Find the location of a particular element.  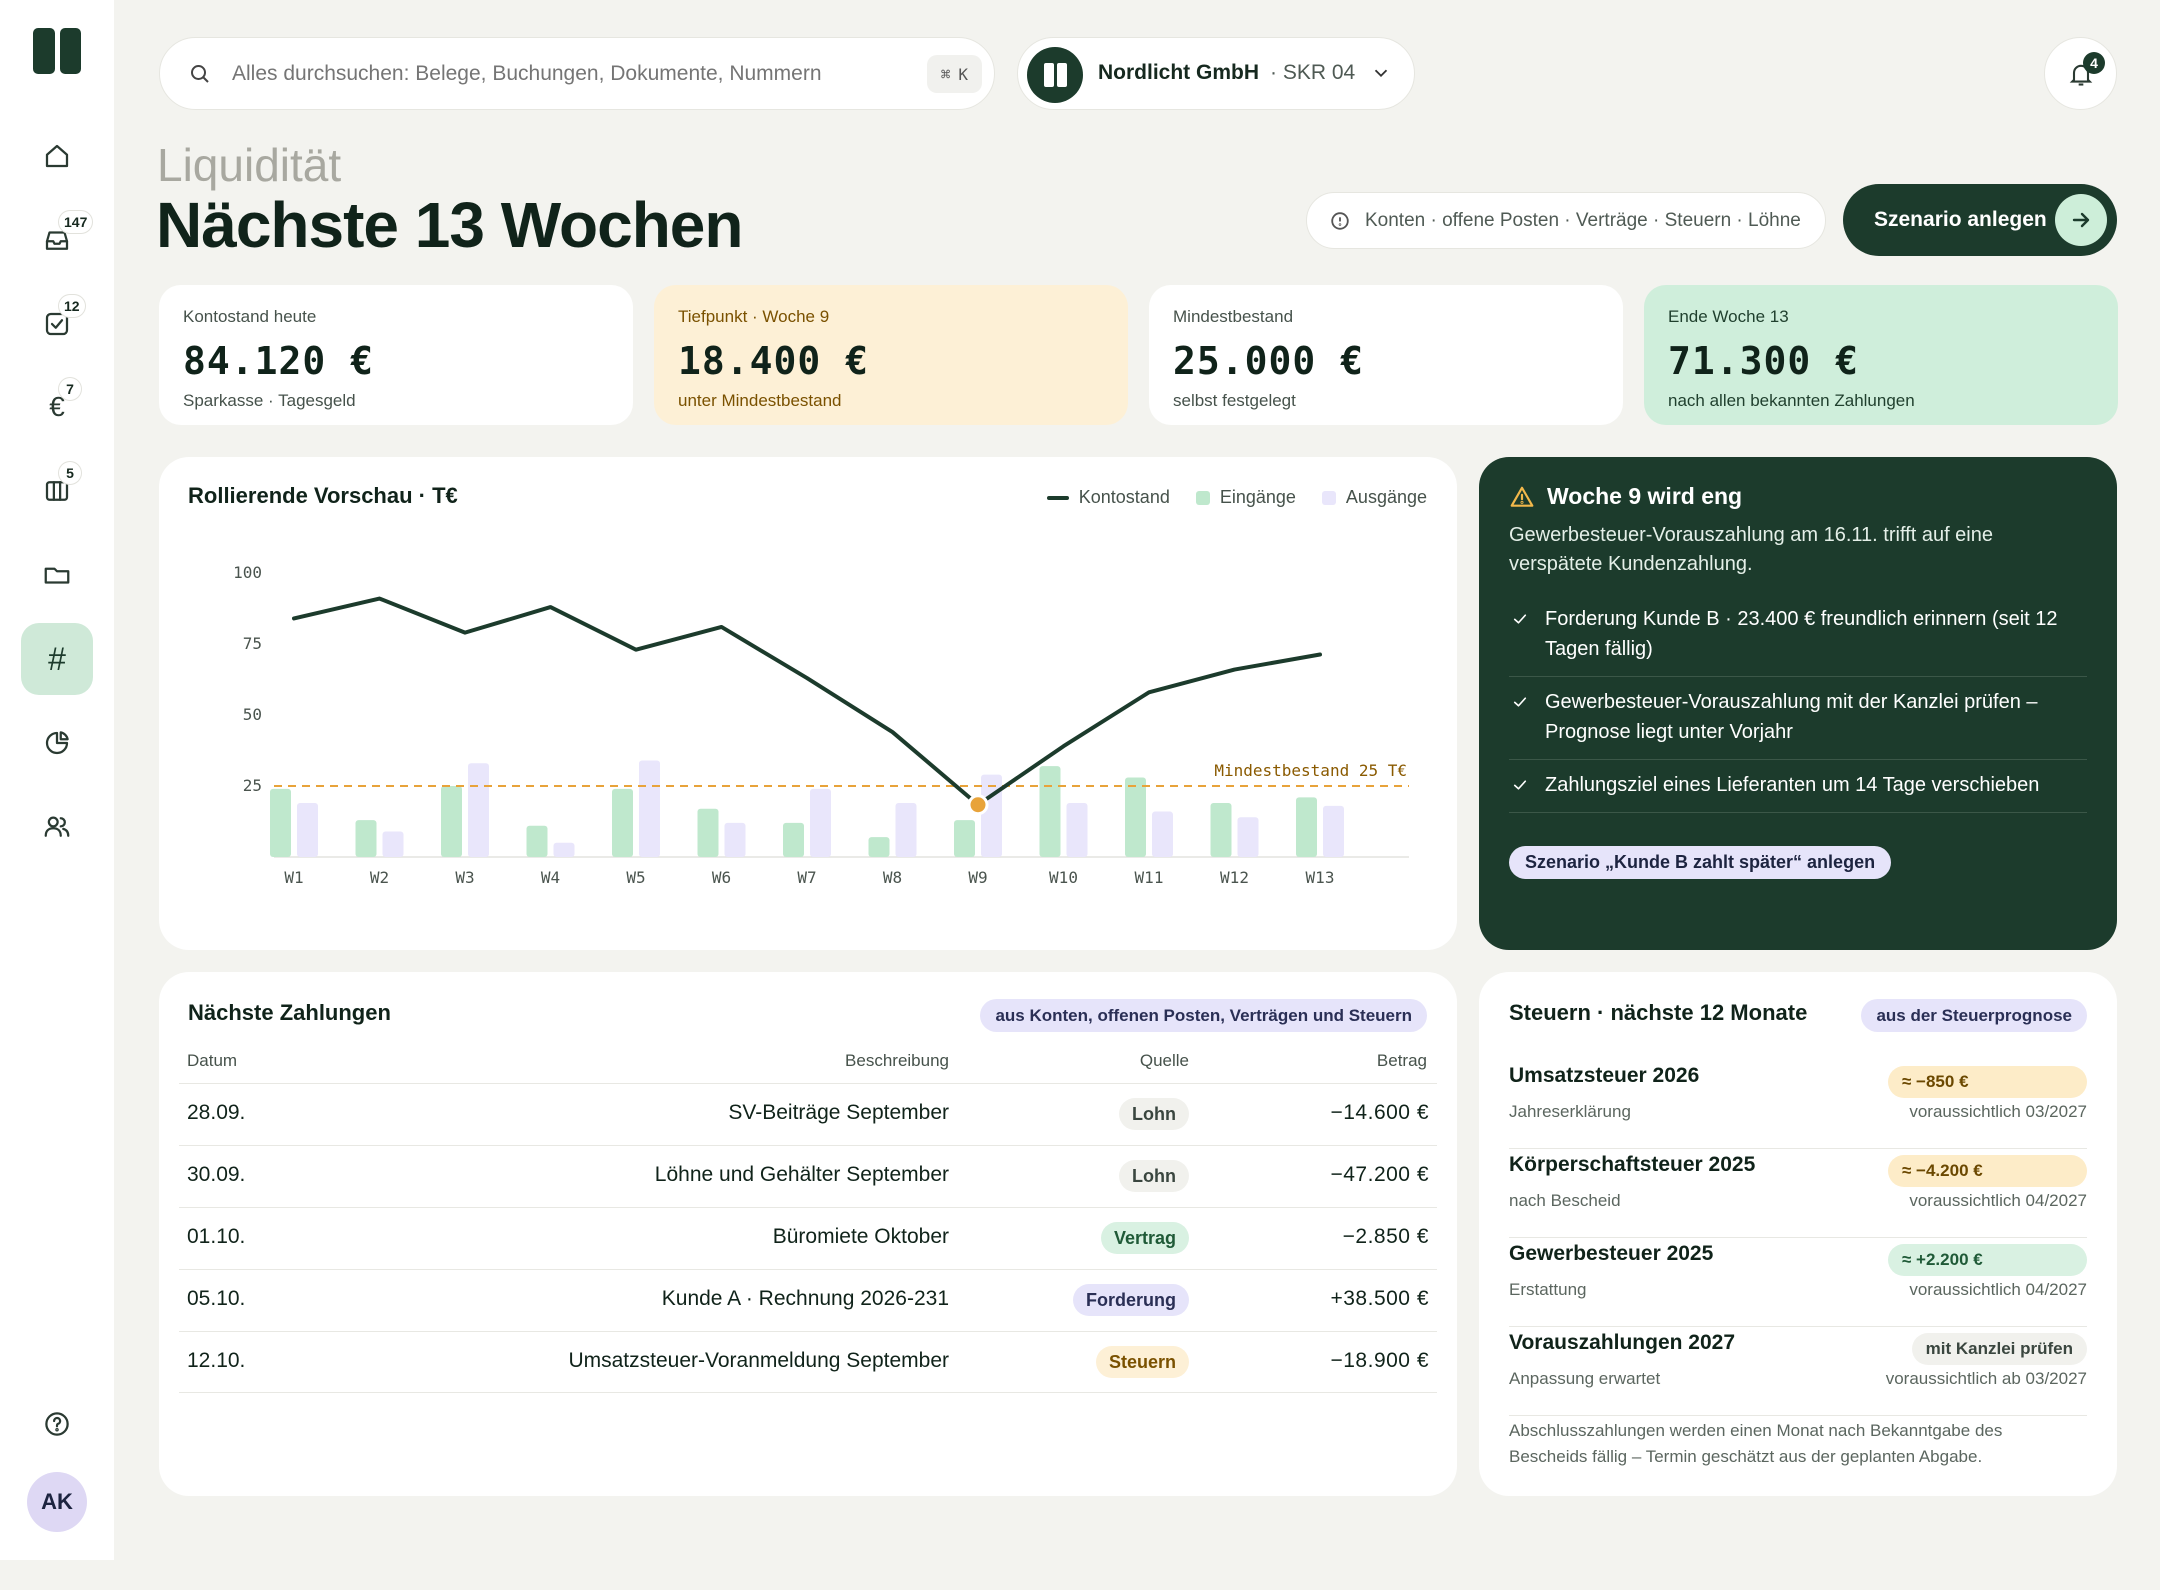

x-tick-label: W9 is located at coordinates (977, 877).